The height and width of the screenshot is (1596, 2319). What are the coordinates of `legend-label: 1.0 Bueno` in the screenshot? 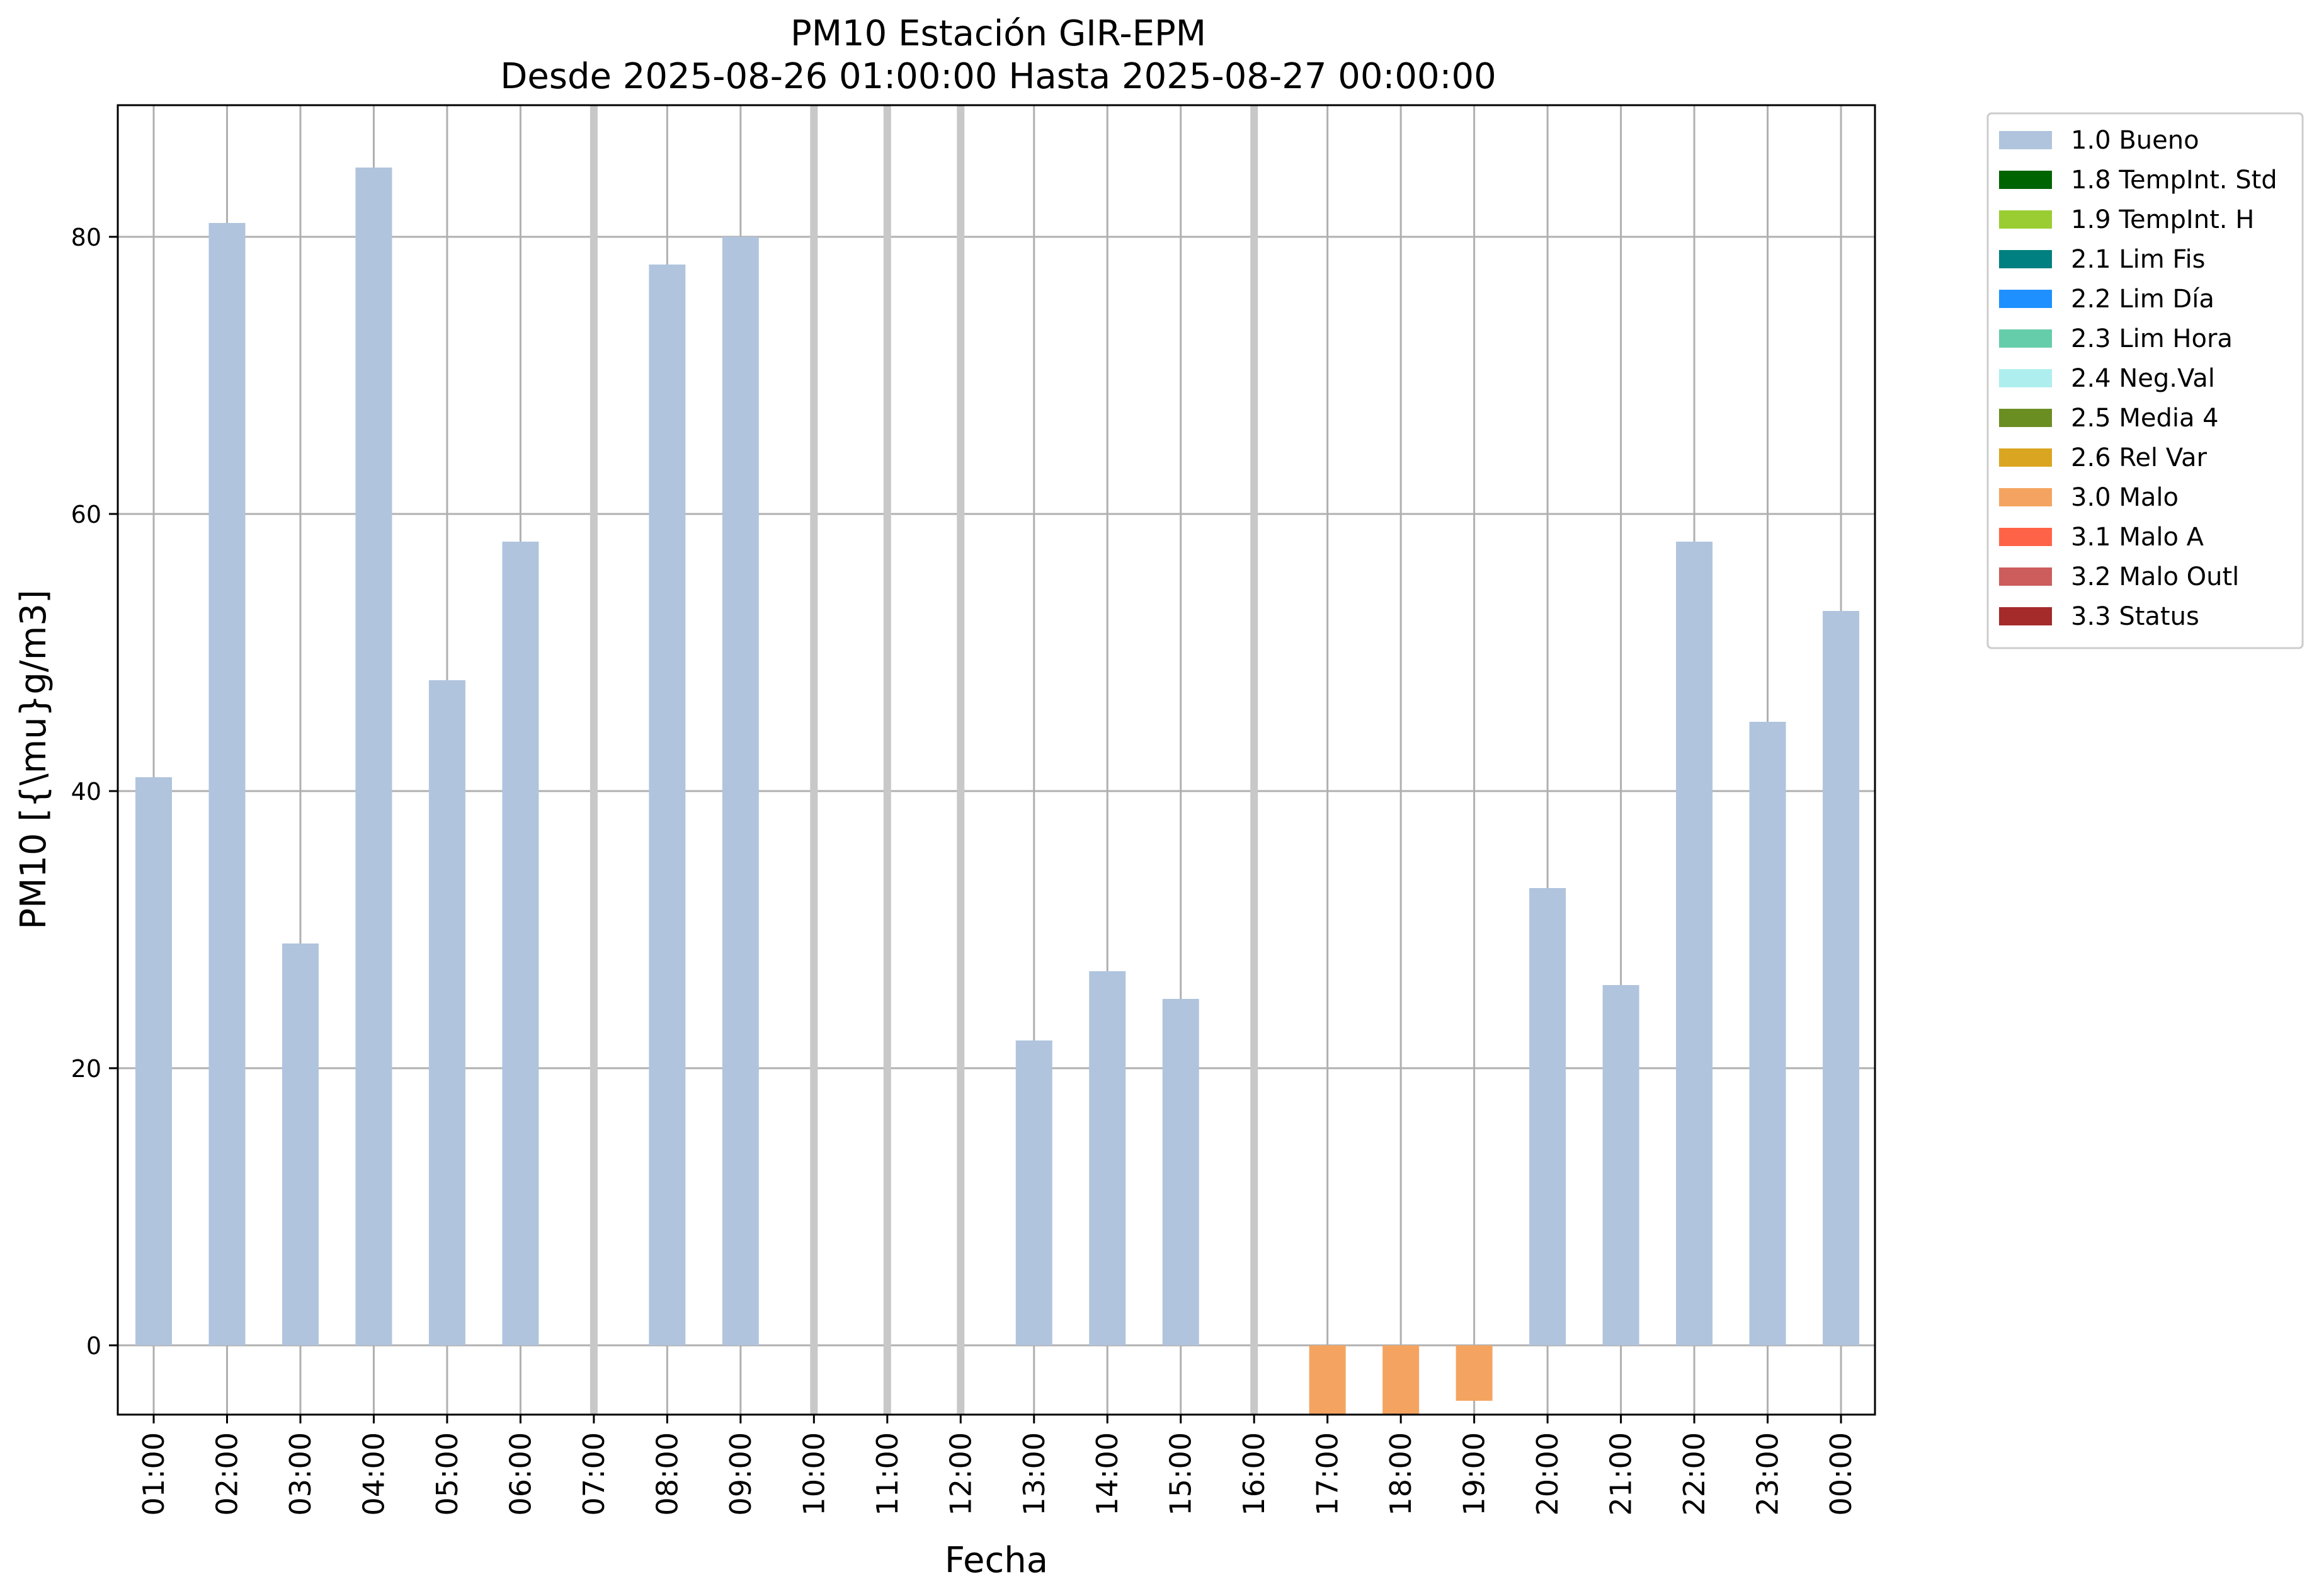 It's located at (2135, 140).